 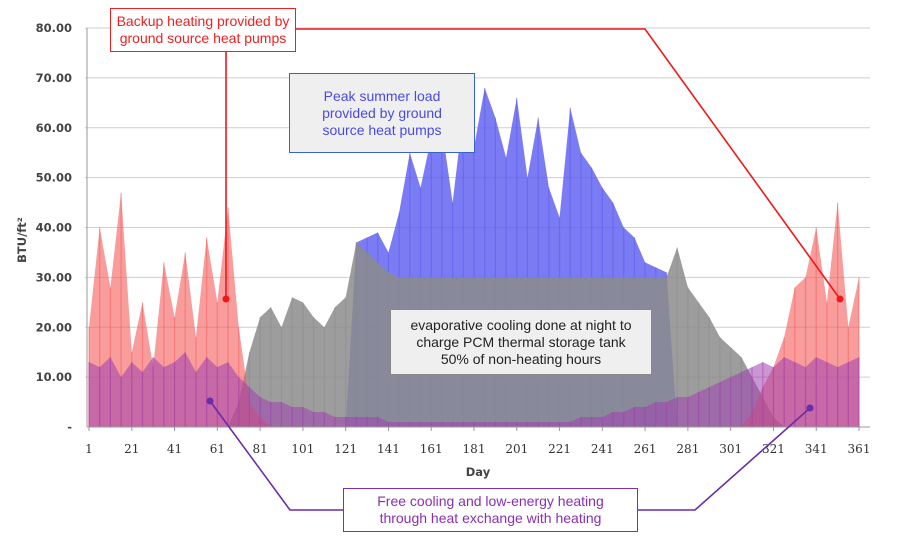 I want to click on x-tick-label: 281, so click(x=687, y=449).